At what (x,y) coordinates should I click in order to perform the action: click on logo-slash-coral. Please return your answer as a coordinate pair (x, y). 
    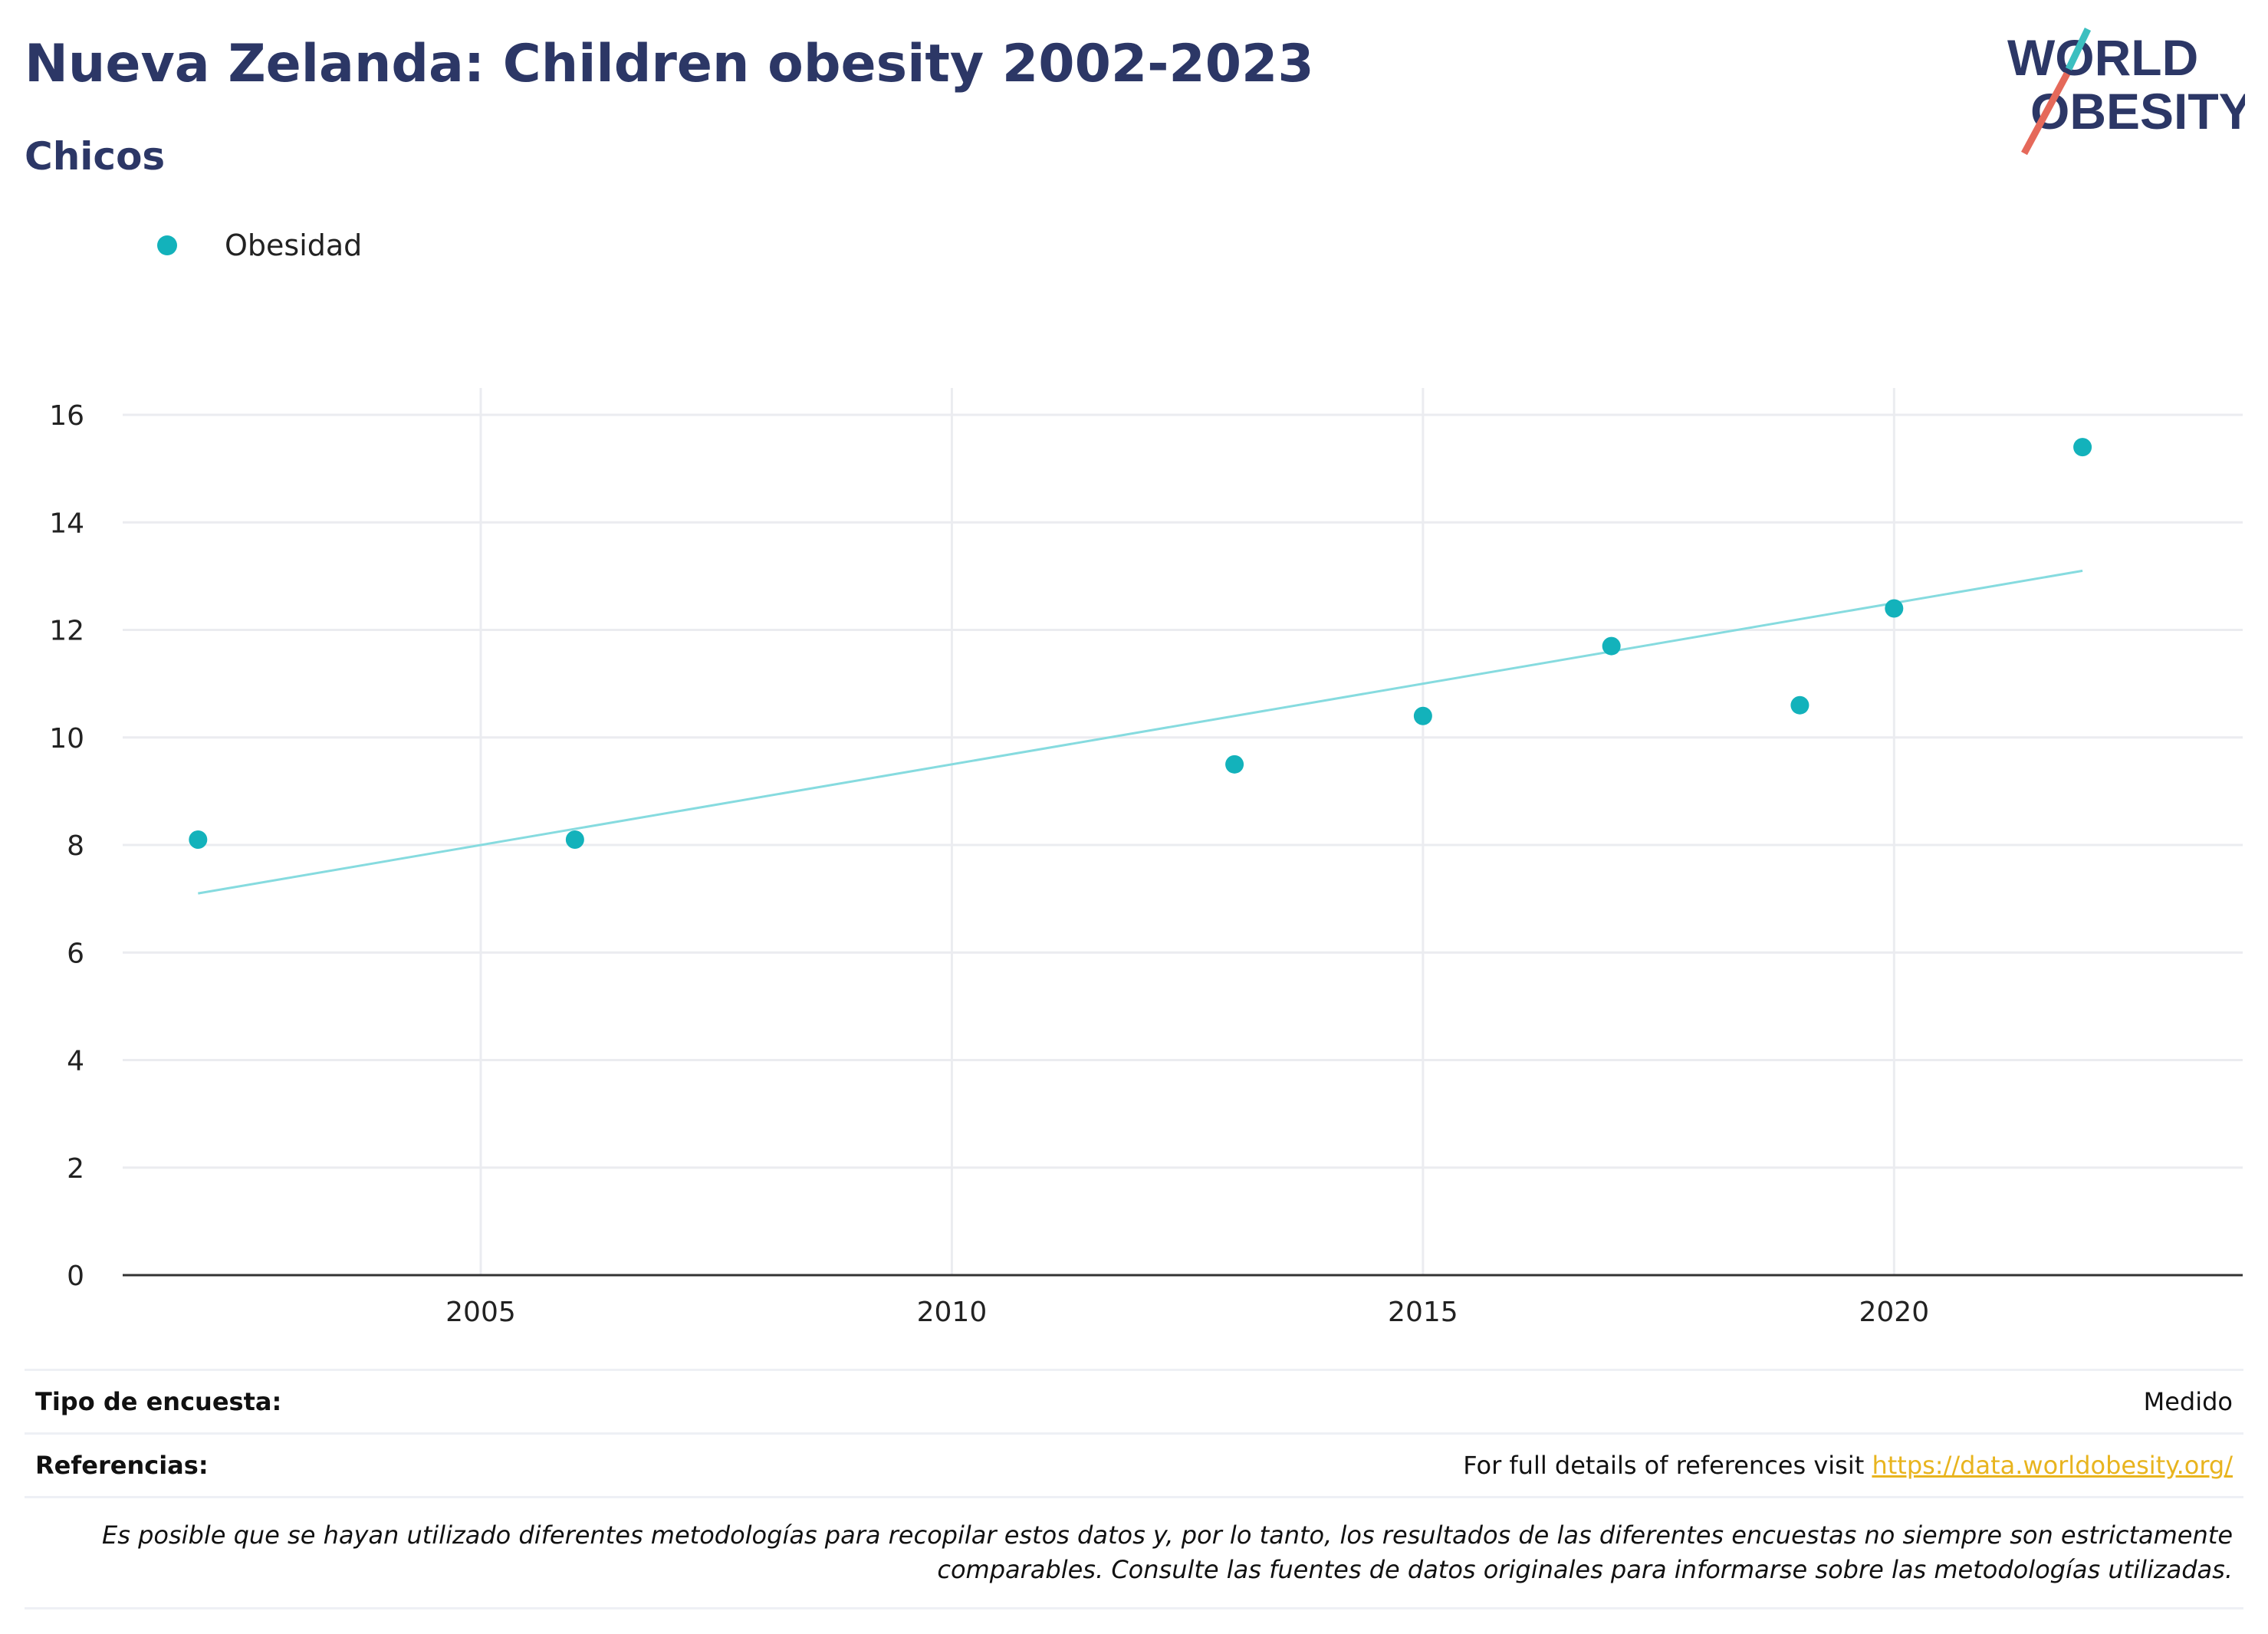
    Looking at the image, I should click on (2045, 114).